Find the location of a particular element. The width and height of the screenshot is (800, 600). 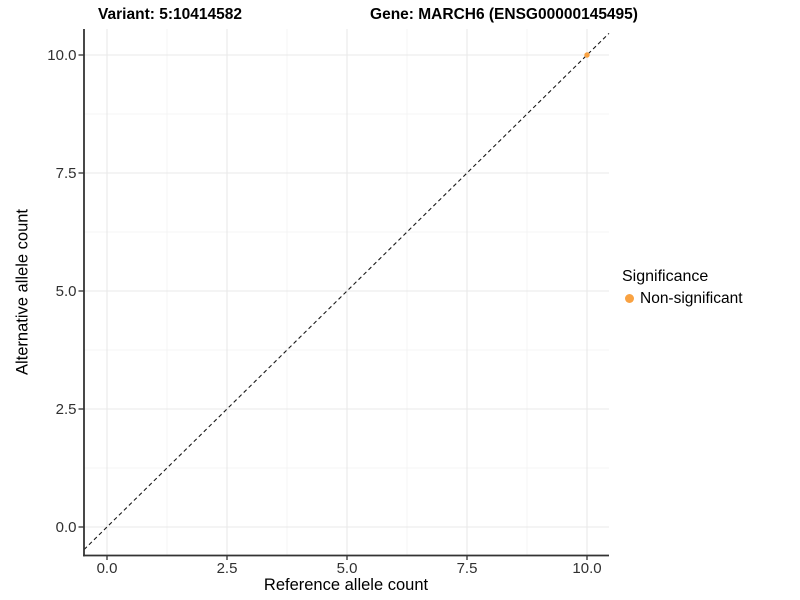

legend-point-icon is located at coordinates (629, 298).